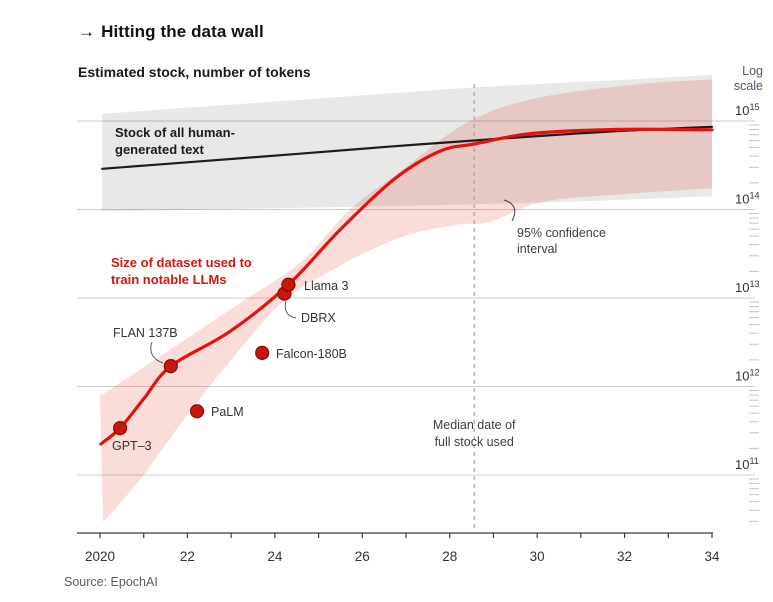  I want to click on point-label: Llama 3, so click(326, 286).